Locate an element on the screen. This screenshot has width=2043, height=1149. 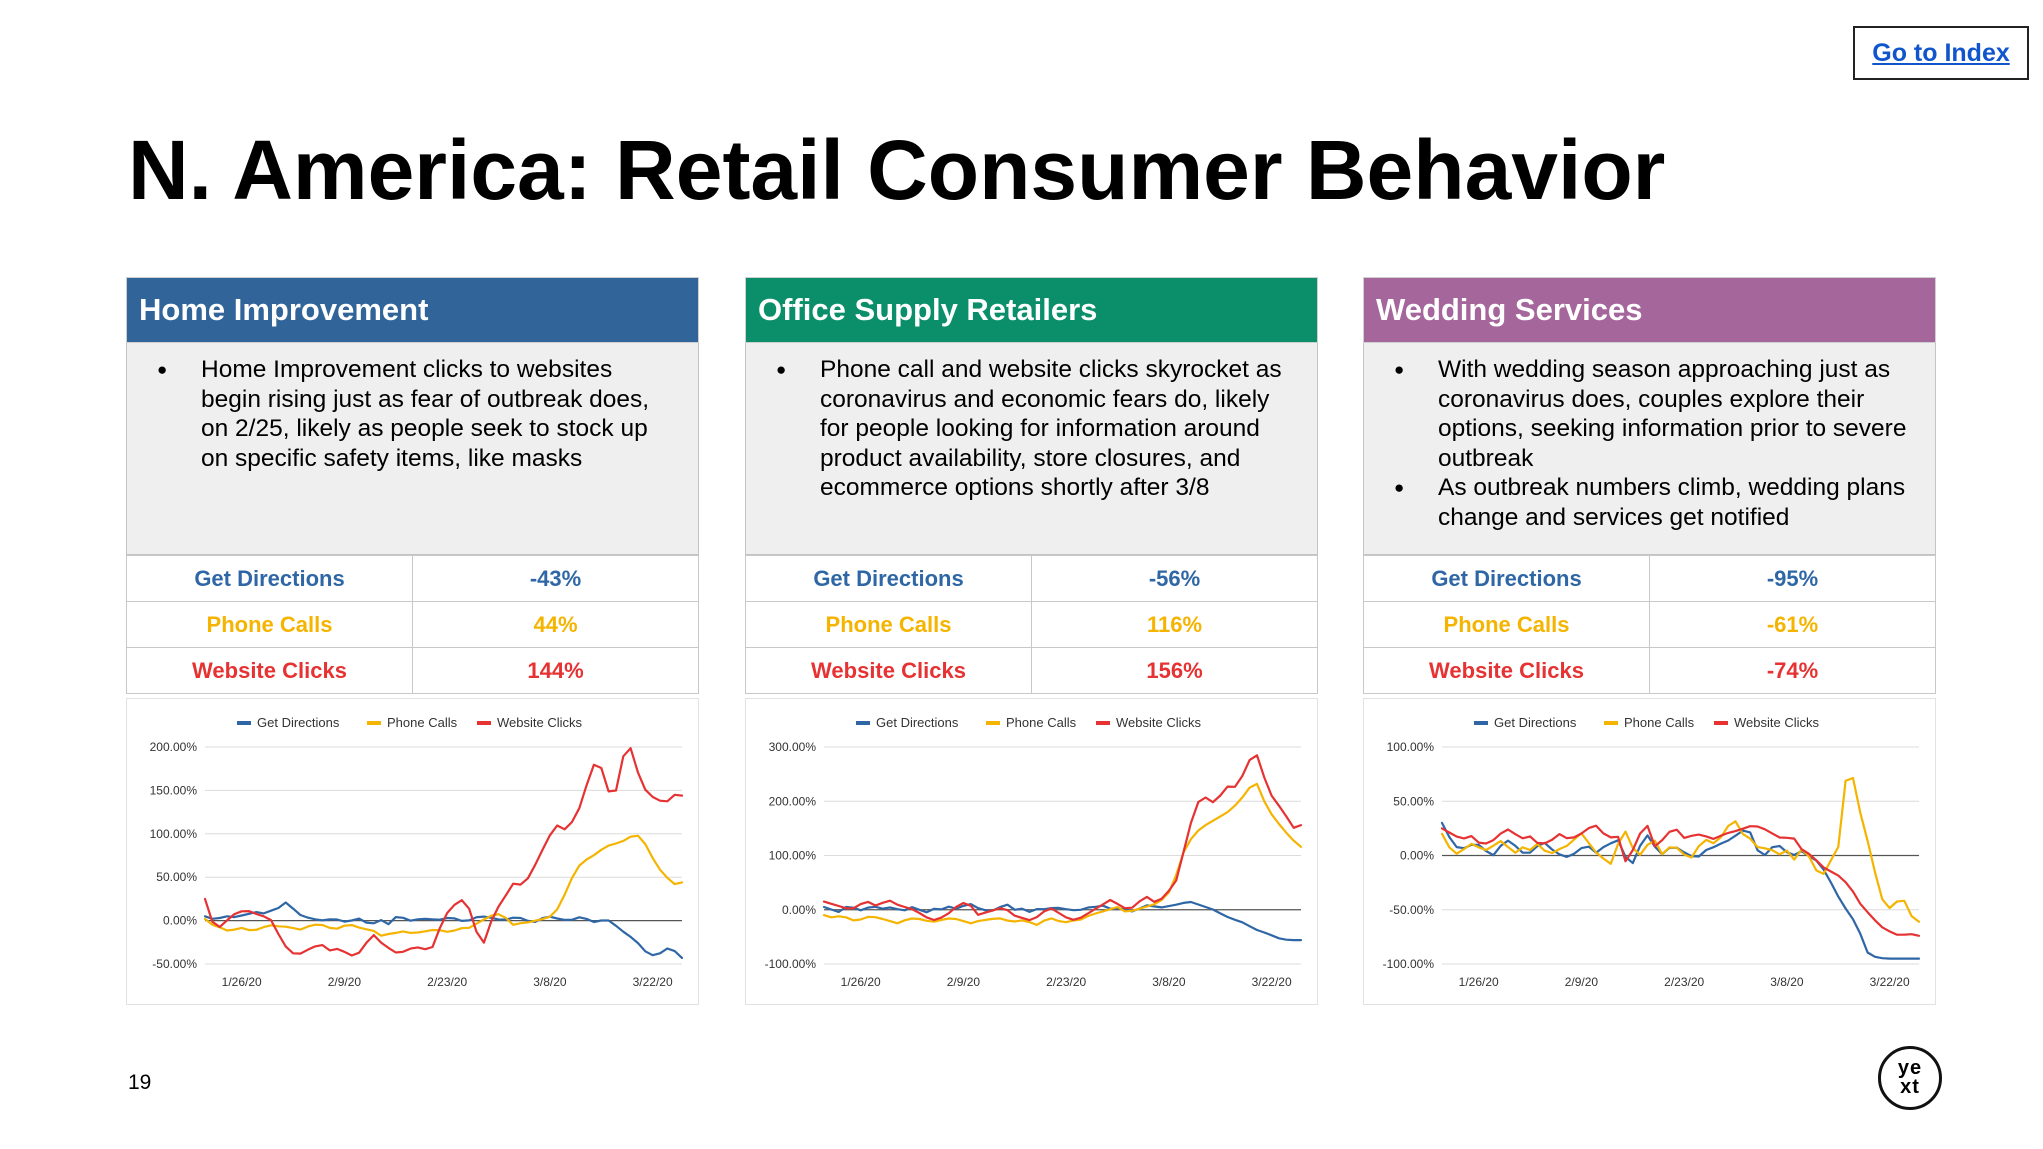
table-row: Phone Calls 44% is located at coordinates (412, 624).